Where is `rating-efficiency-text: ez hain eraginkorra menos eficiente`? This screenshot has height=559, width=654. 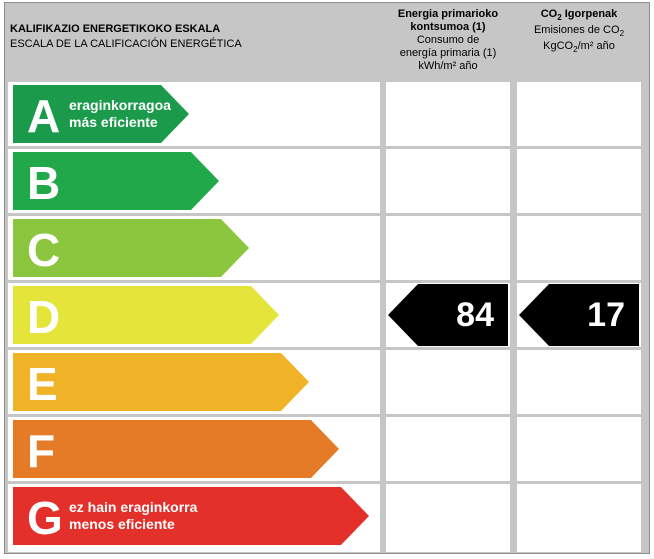 rating-efficiency-text: ez hain eraginkorra menos eficiente is located at coordinates (133, 516).